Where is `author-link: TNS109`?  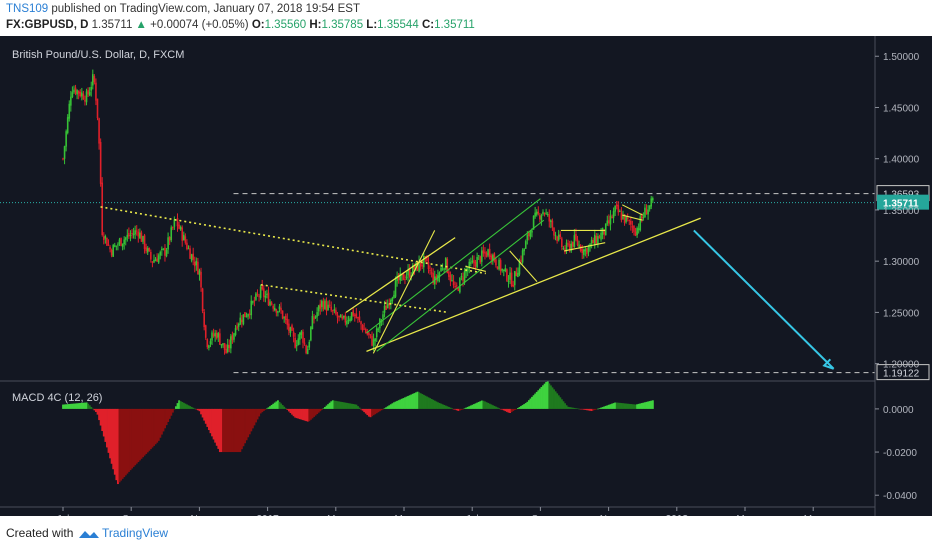 author-link: TNS109 is located at coordinates (27, 9).